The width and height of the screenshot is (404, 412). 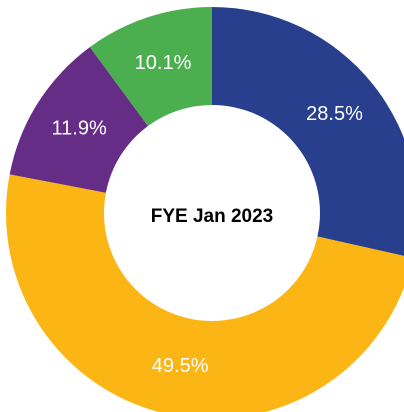 What do you see at coordinates (79, 129) in the screenshot?
I see `slice-label: 11.9%` at bounding box center [79, 129].